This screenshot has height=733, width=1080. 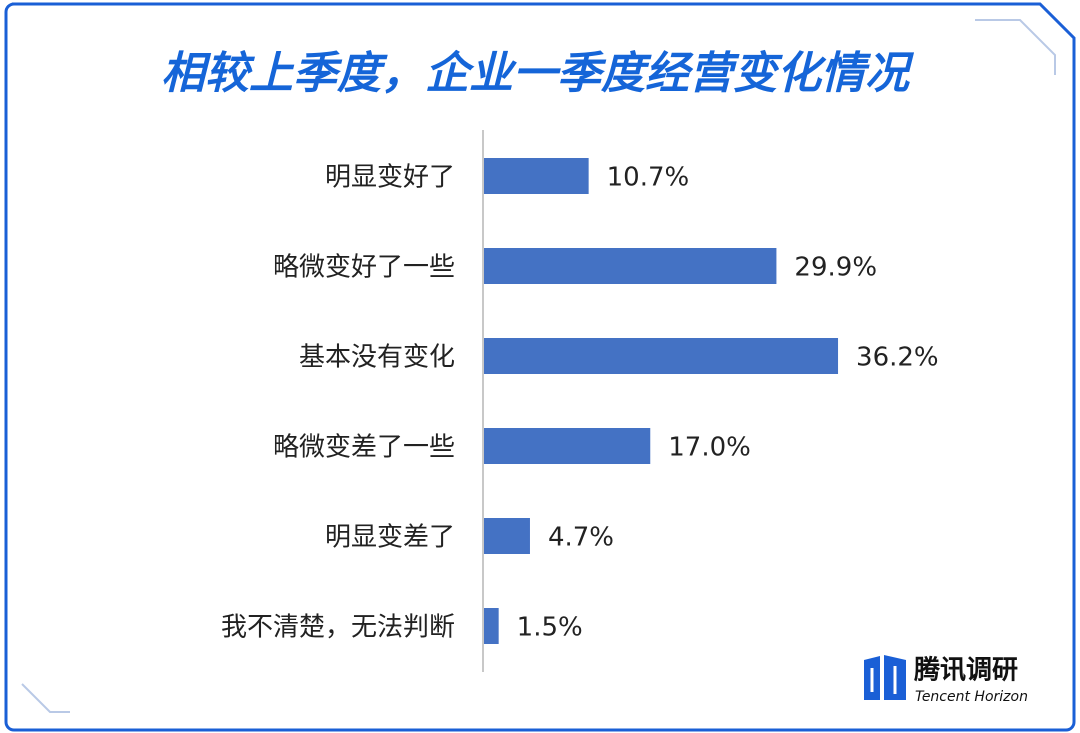 I want to click on category-label: 基本没有变化, so click(x=377, y=358).